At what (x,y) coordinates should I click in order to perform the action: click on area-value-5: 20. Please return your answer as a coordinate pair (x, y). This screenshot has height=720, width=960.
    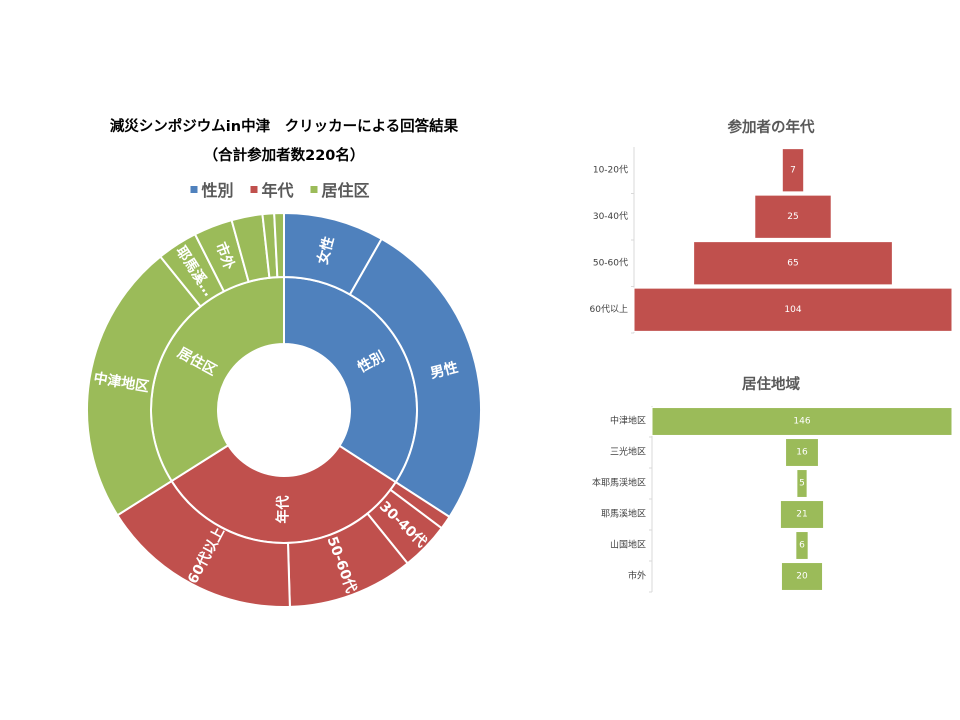
    Looking at the image, I should click on (802, 577).